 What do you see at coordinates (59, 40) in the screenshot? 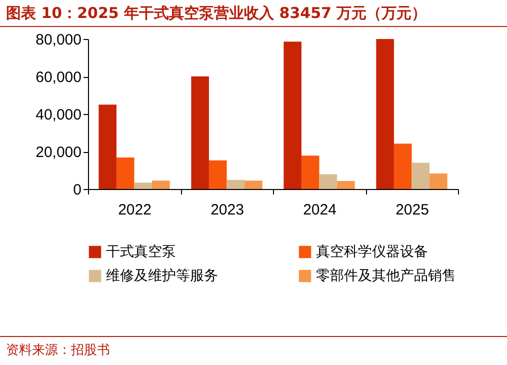
I see `y-tick-label: 80,000` at bounding box center [59, 40].